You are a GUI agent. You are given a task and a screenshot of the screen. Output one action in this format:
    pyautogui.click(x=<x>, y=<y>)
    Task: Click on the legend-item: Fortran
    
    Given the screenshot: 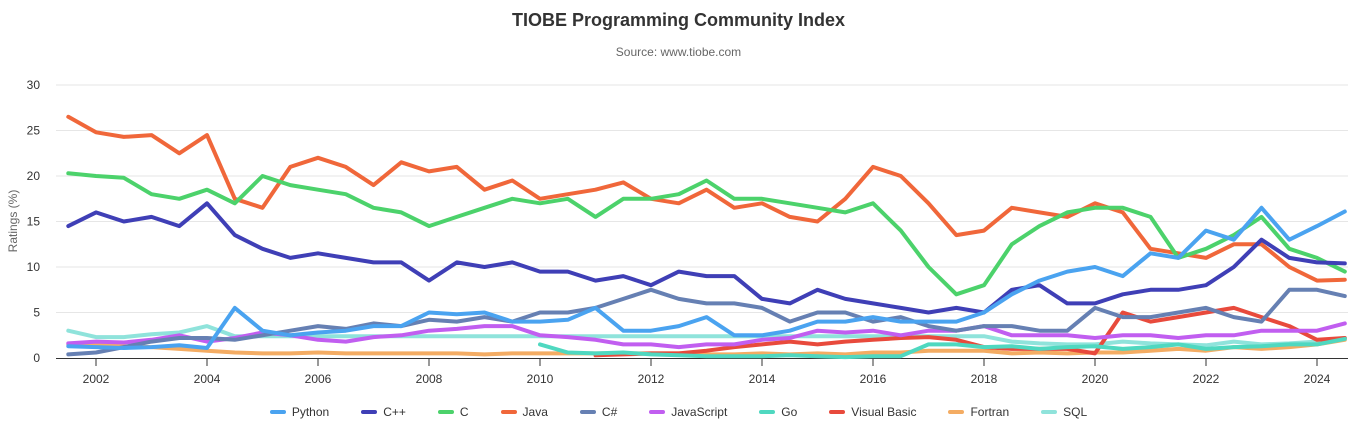 What is the action you would take?
    pyautogui.click(x=978, y=412)
    